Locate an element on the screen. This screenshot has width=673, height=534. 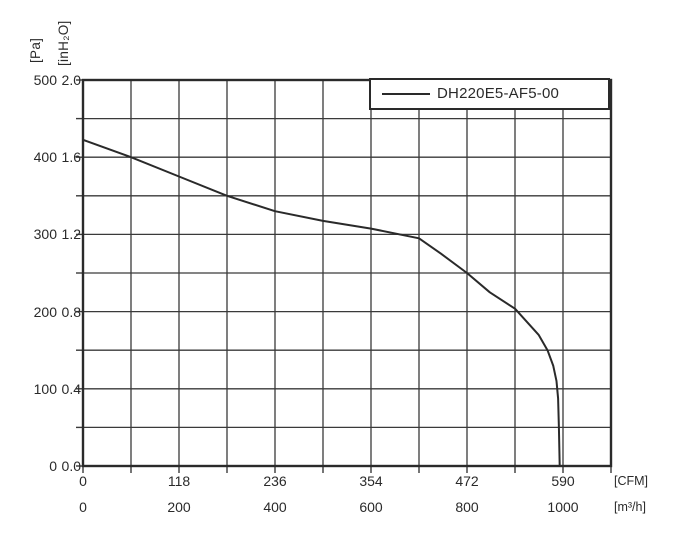
y-tick-label-inh2o: 0.4 is located at coordinates (71, 388).